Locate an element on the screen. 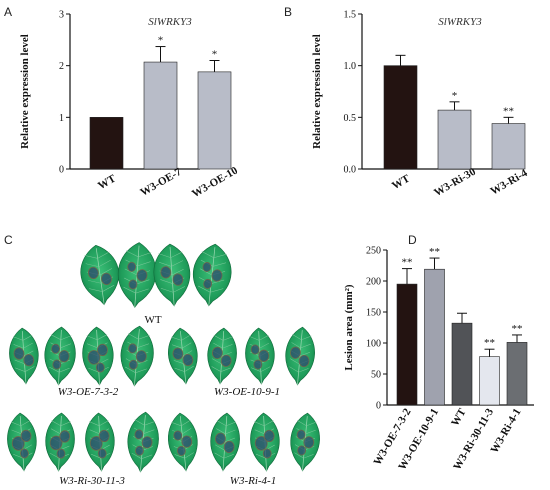 Image resolution: width=550 pixels, height=490 pixels. y-axis-label-d: Lesion area (mm²) is located at coordinates (349, 327).